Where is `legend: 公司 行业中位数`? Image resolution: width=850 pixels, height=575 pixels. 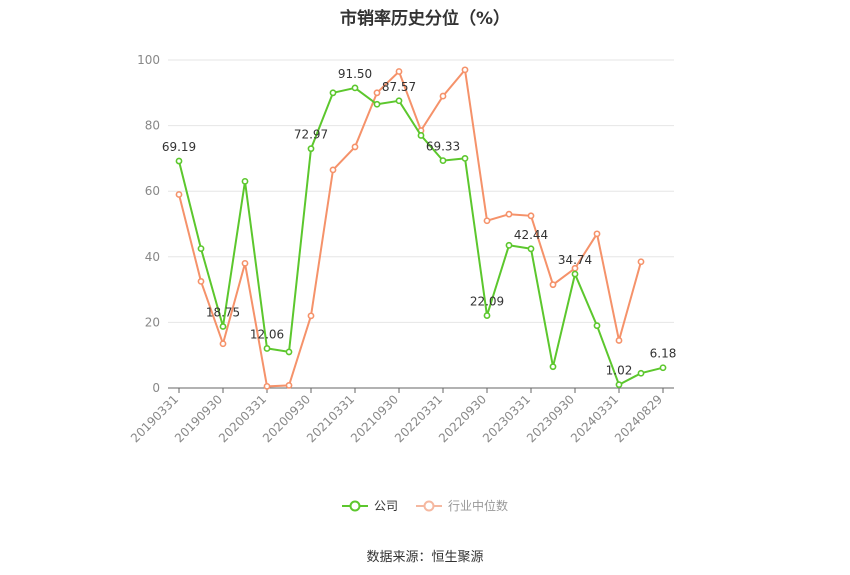
legend: 公司 行业中位数 is located at coordinates (425, 505).